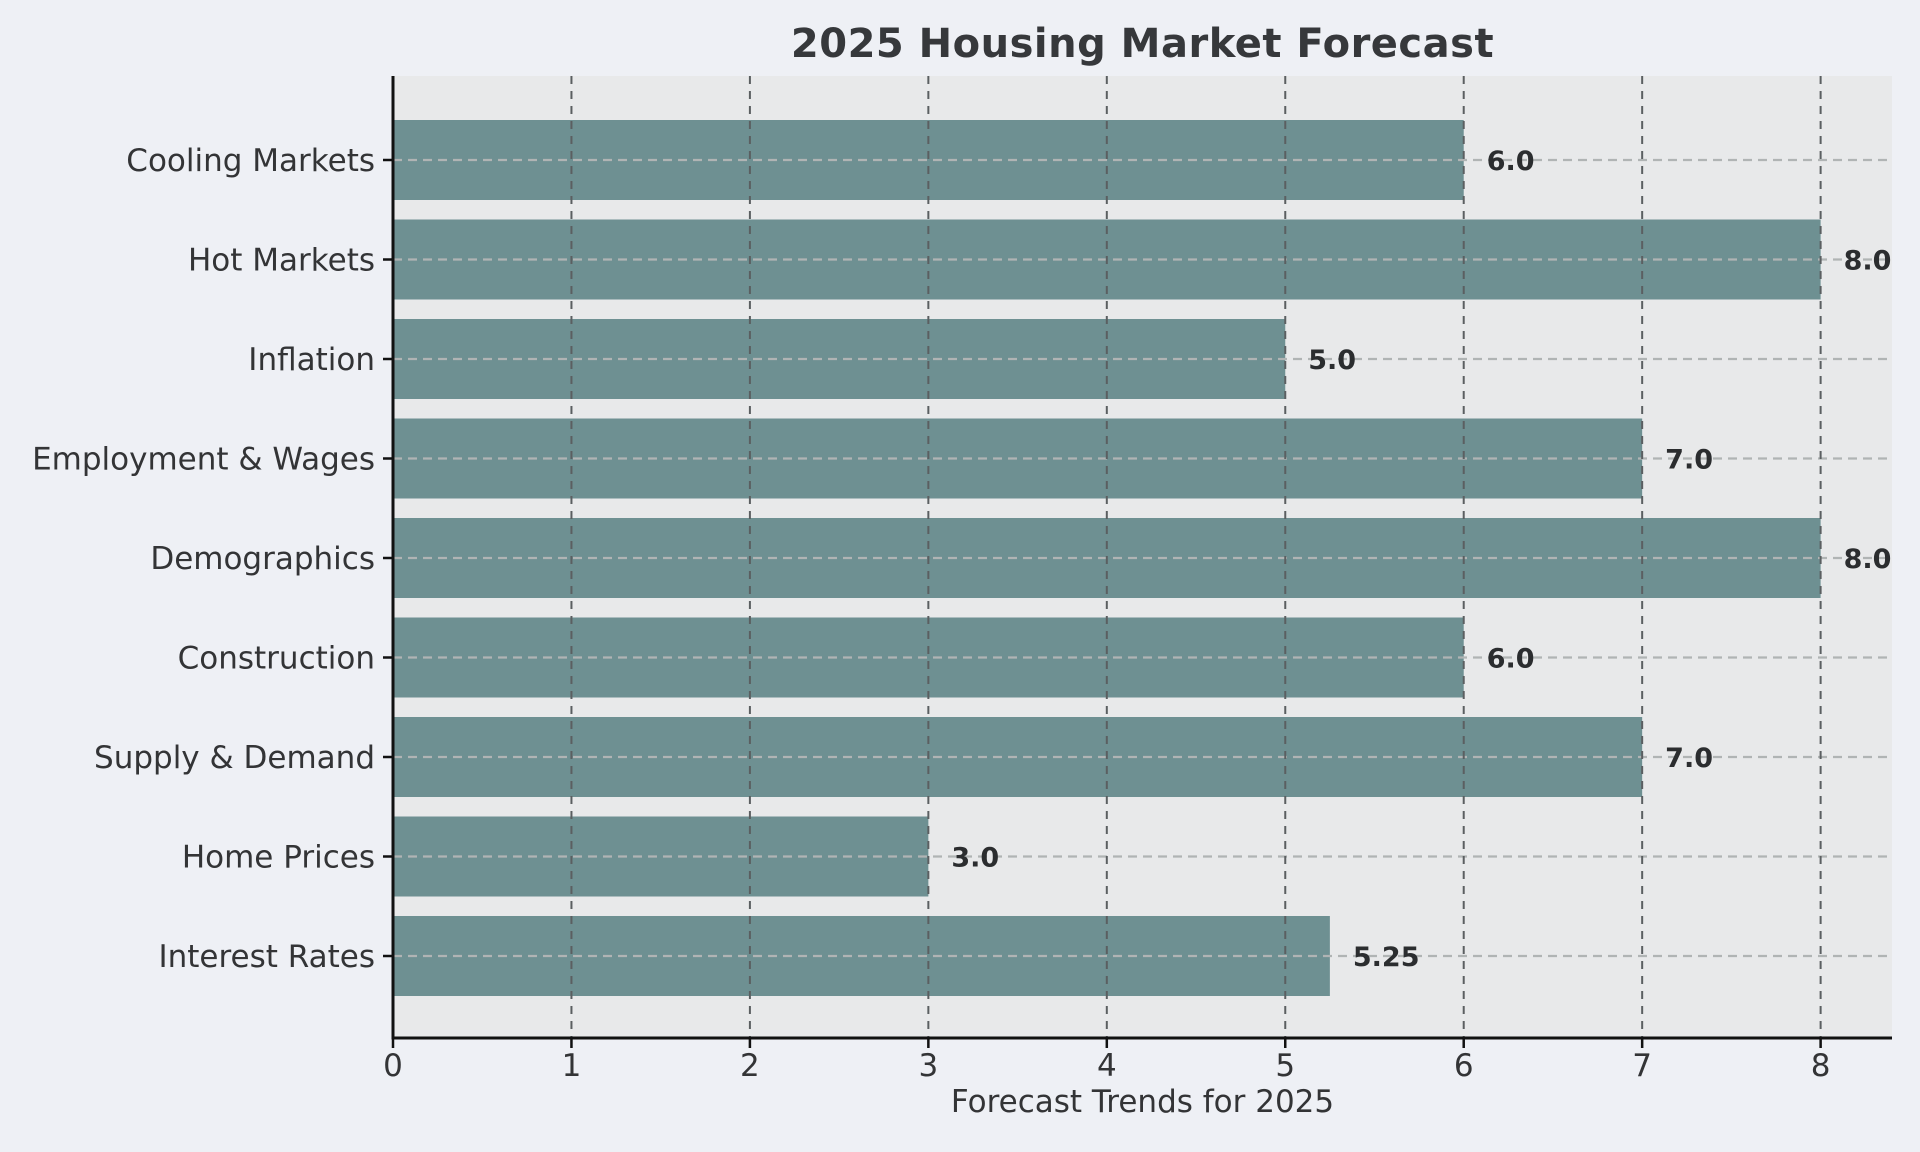  I want to click on y-axis-category-label: Construction, so click(276, 659).